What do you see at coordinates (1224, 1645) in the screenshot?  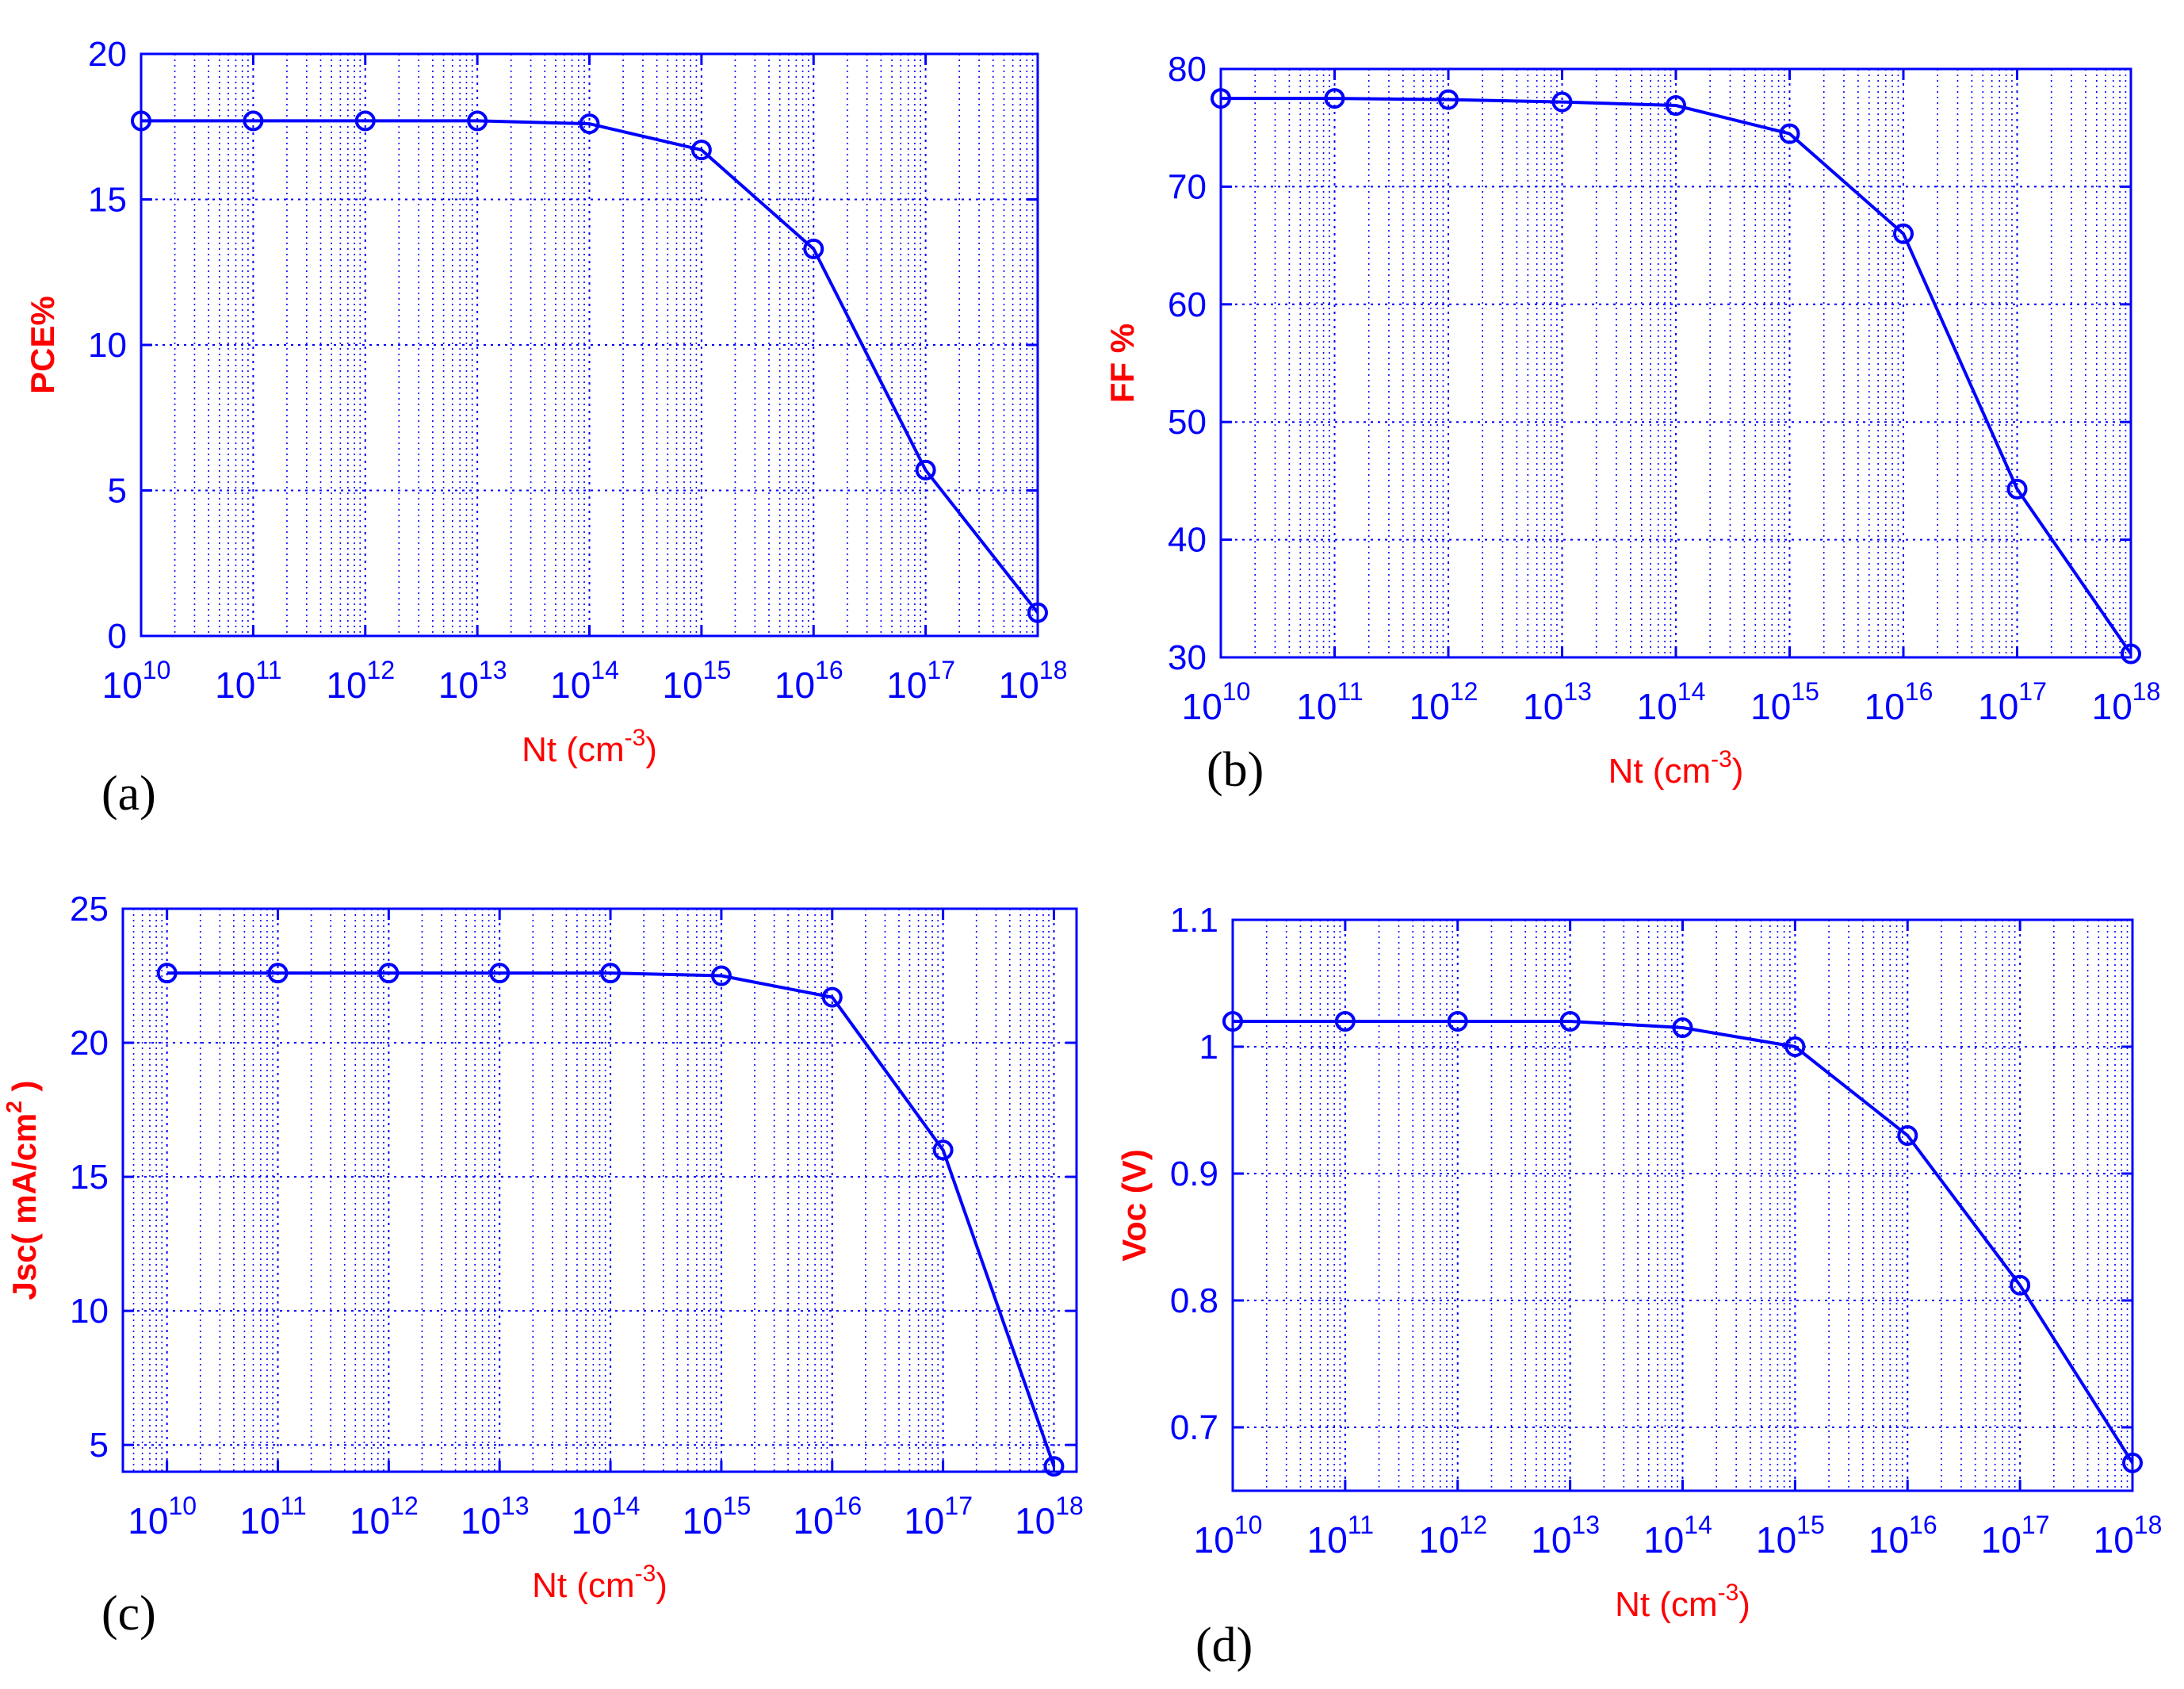 I see `panel-caption-d: (d)` at bounding box center [1224, 1645].